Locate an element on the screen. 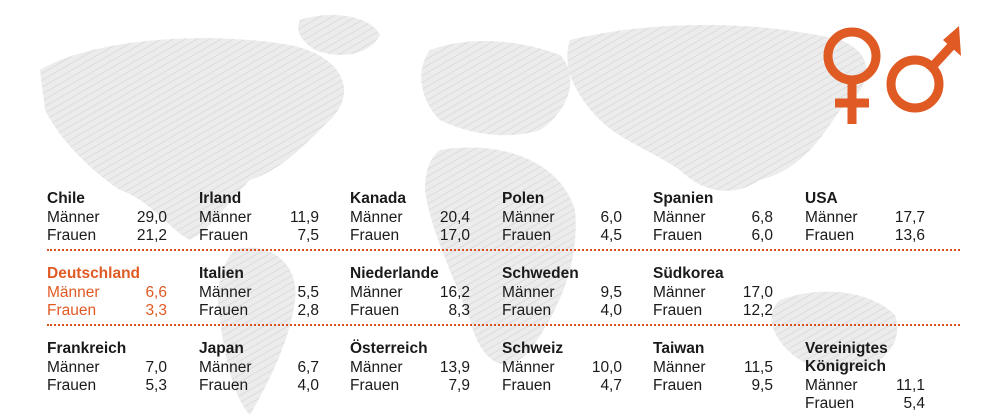  country-name: Kanada is located at coordinates (378, 198).